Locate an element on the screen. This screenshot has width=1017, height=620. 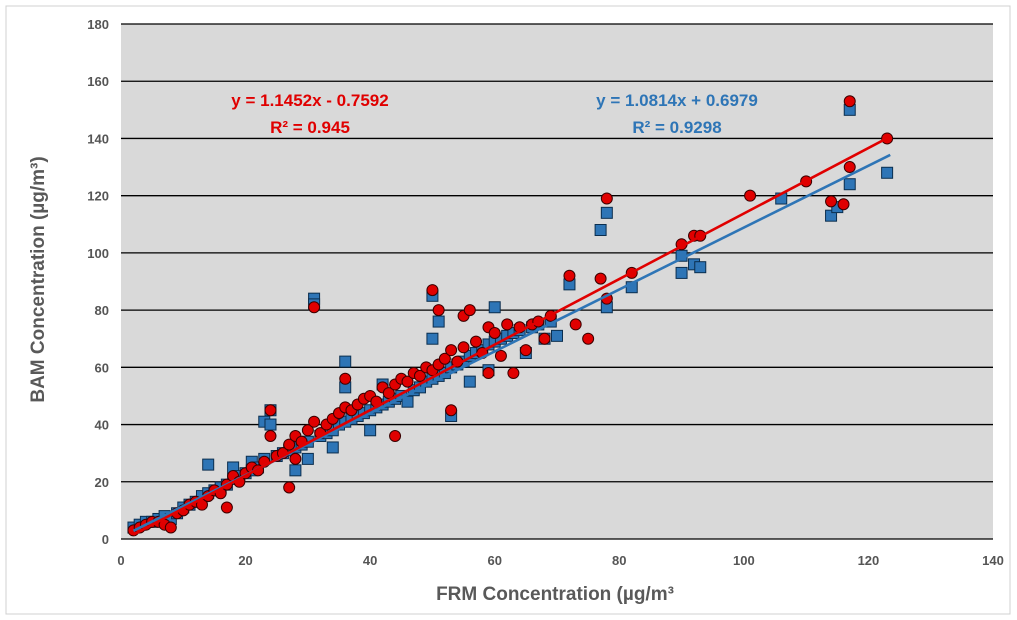
y-axis-ticks: 0 20 40 60 80 100 120 140 160 180 is located at coordinates (98, 282).